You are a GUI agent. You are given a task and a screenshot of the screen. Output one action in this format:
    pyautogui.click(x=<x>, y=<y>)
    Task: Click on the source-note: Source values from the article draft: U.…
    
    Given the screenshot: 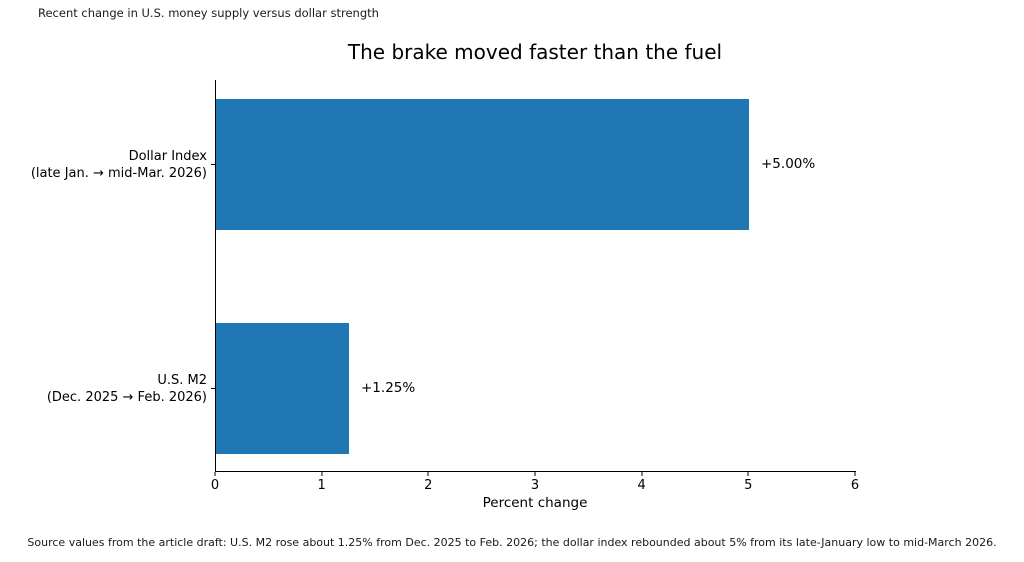 What is the action you would take?
    pyautogui.click(x=512, y=542)
    